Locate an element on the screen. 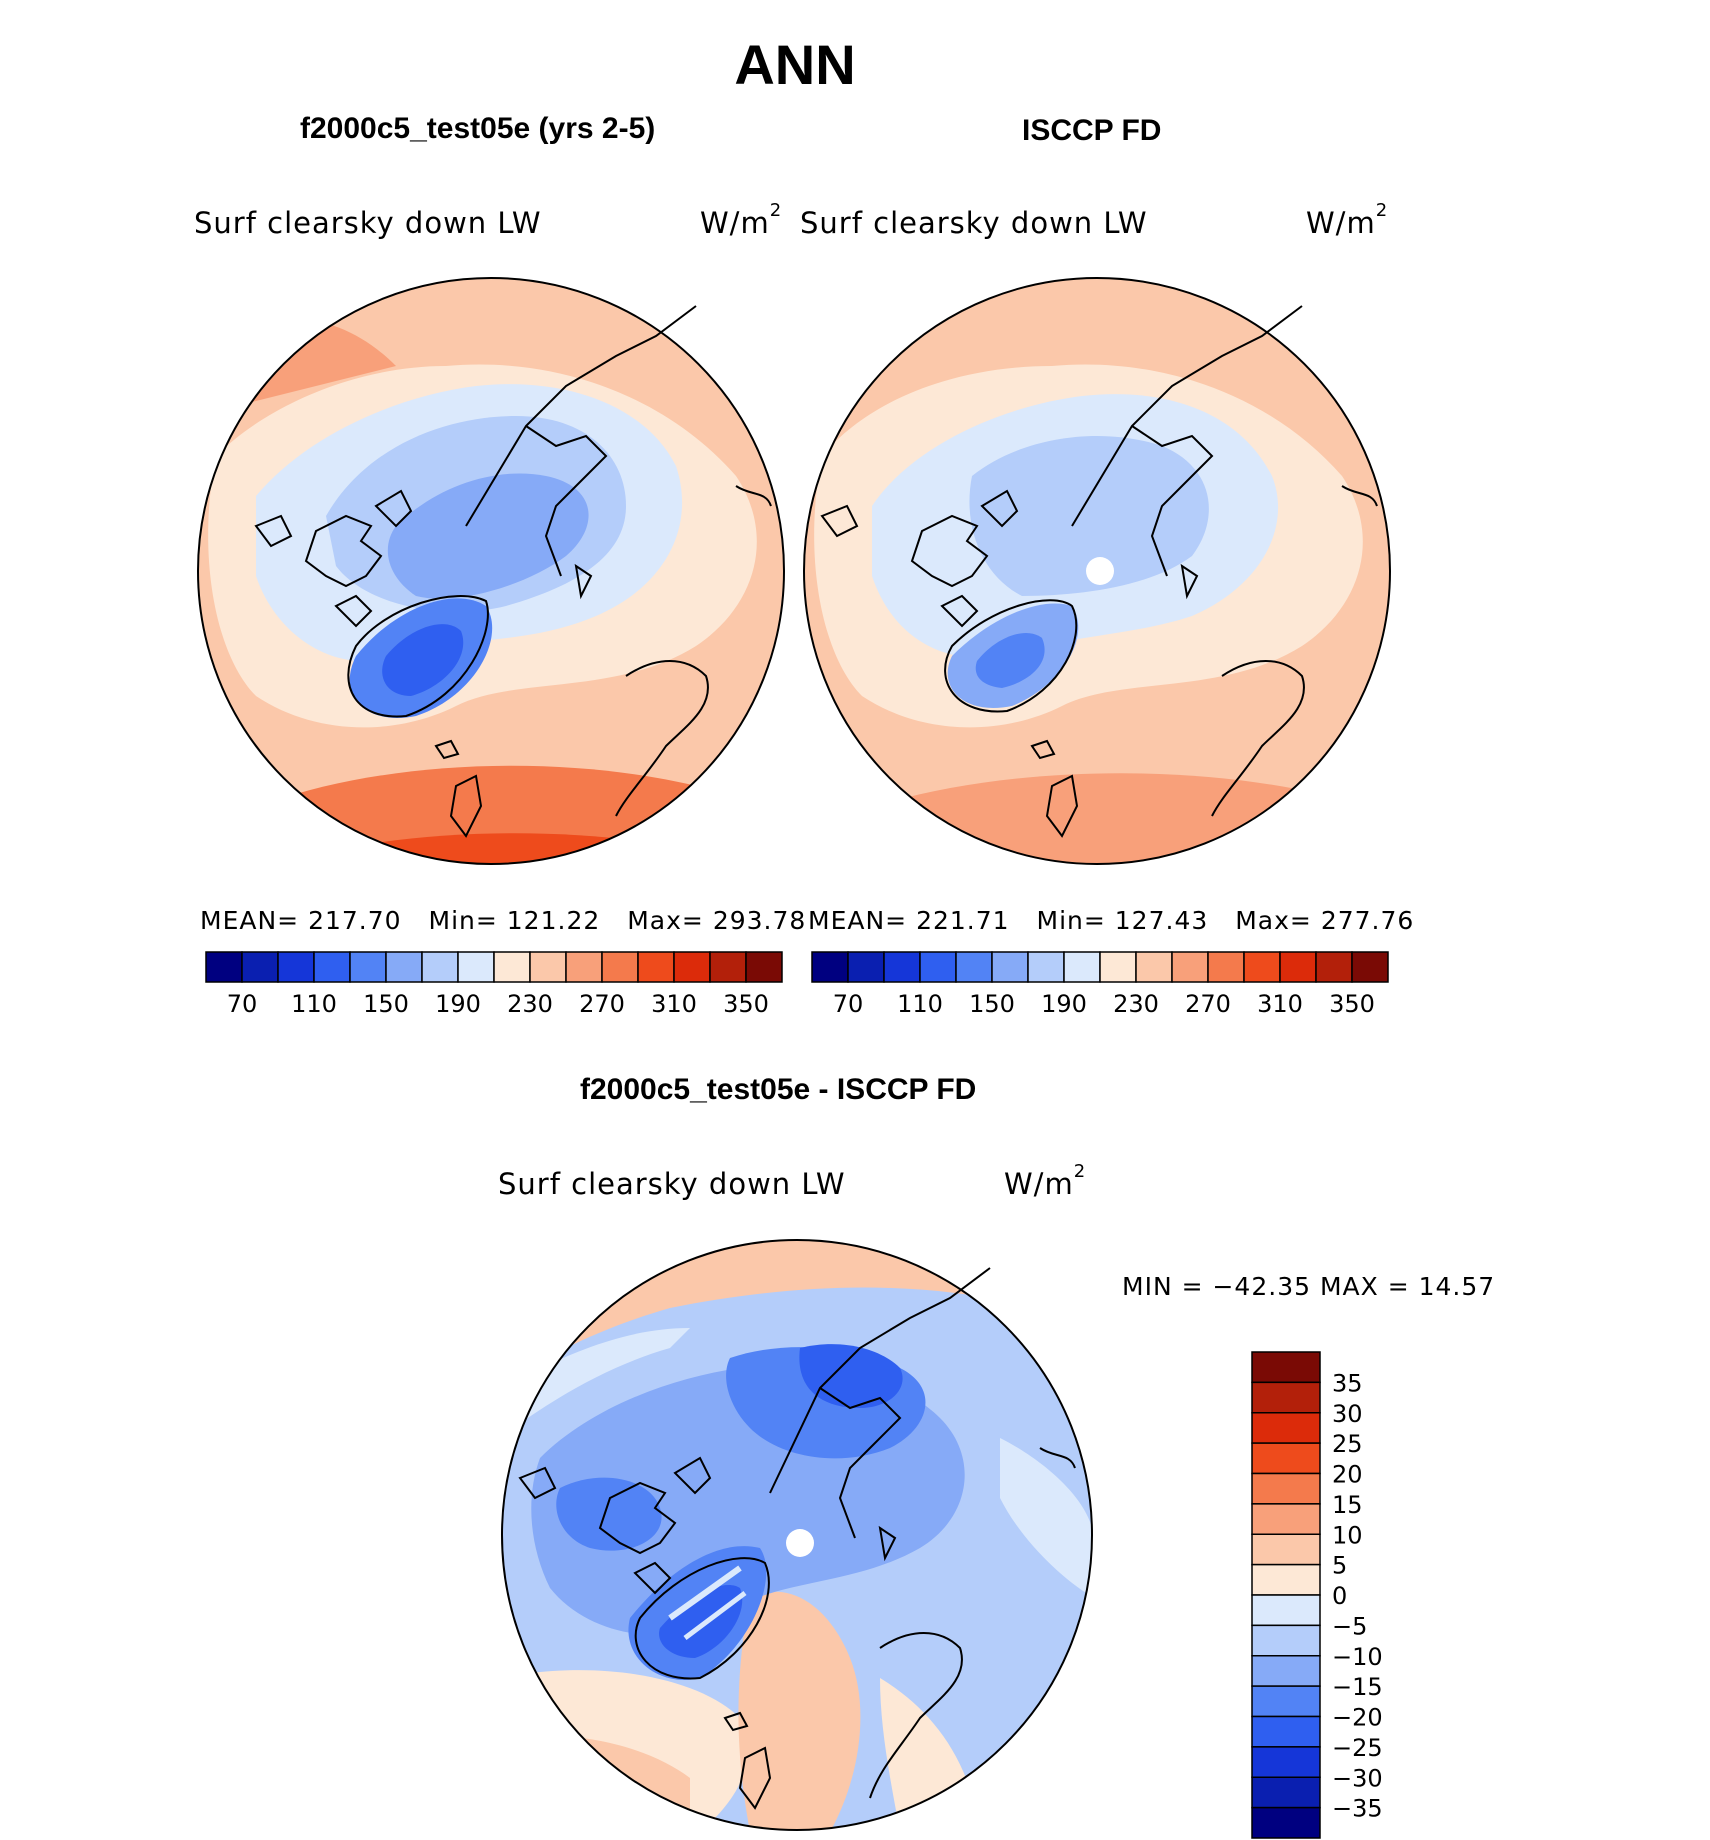 Image resolution: width=1710 pixels, height=1840 pixels. model-colorbar: 70 110 150 190 230 270 310 350 is located at coordinates (494, 984).